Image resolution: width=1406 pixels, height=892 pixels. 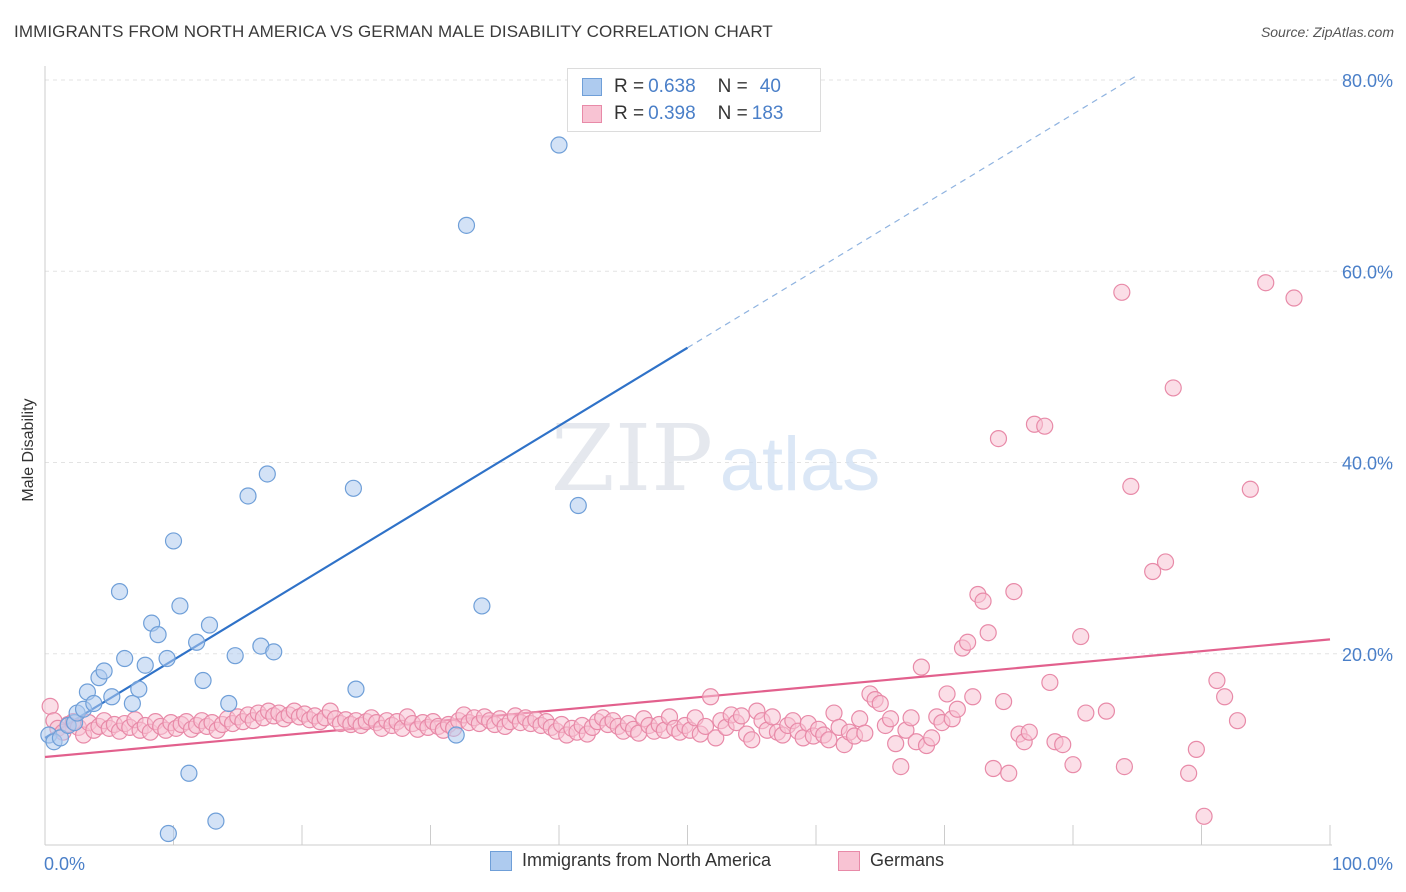 What do you see at coordinates (672, 86) in the screenshot?
I see `legend-r-value: 0.638` at bounding box center [672, 86].